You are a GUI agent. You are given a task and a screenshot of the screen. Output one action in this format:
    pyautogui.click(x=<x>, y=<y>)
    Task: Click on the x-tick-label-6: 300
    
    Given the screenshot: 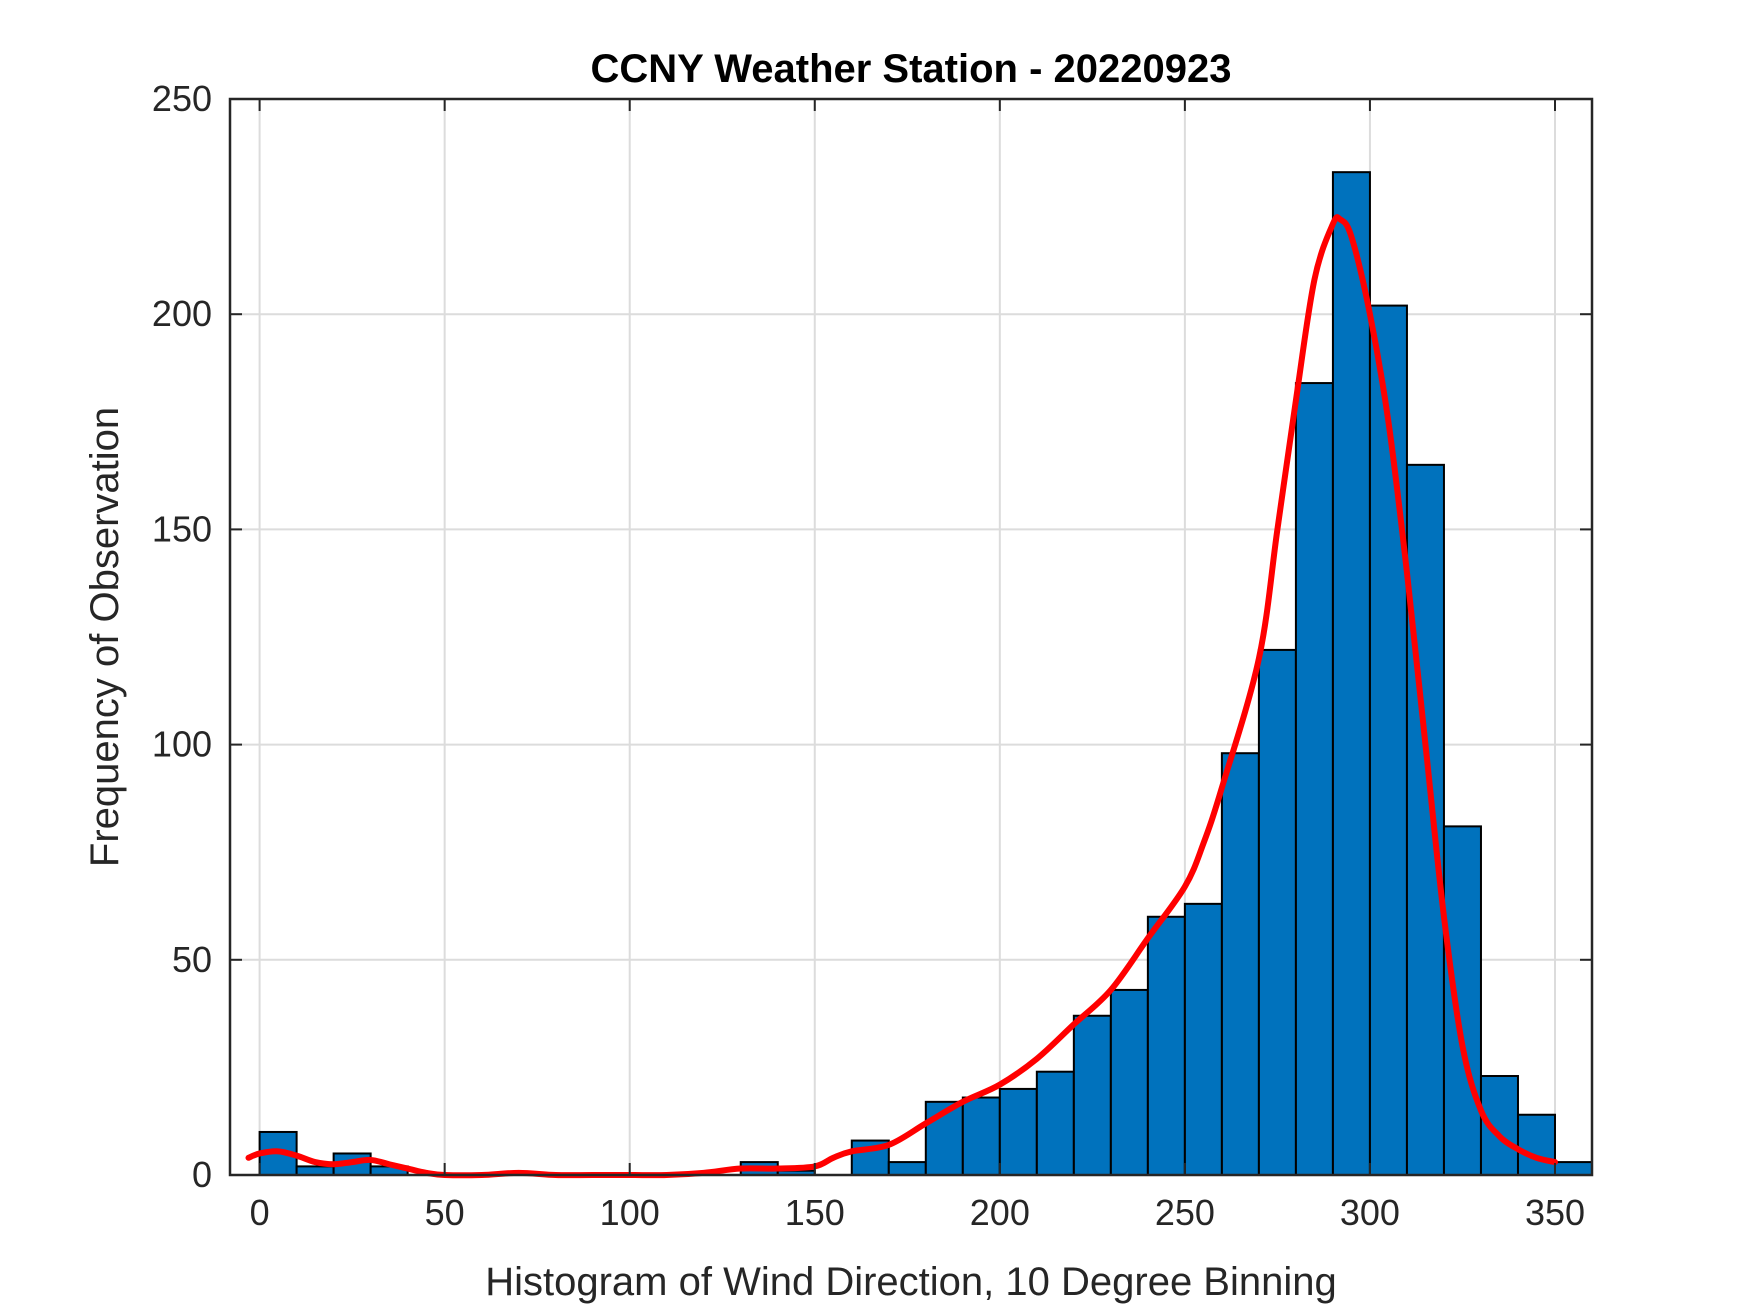 What is the action you would take?
    pyautogui.click(x=1370, y=1212)
    